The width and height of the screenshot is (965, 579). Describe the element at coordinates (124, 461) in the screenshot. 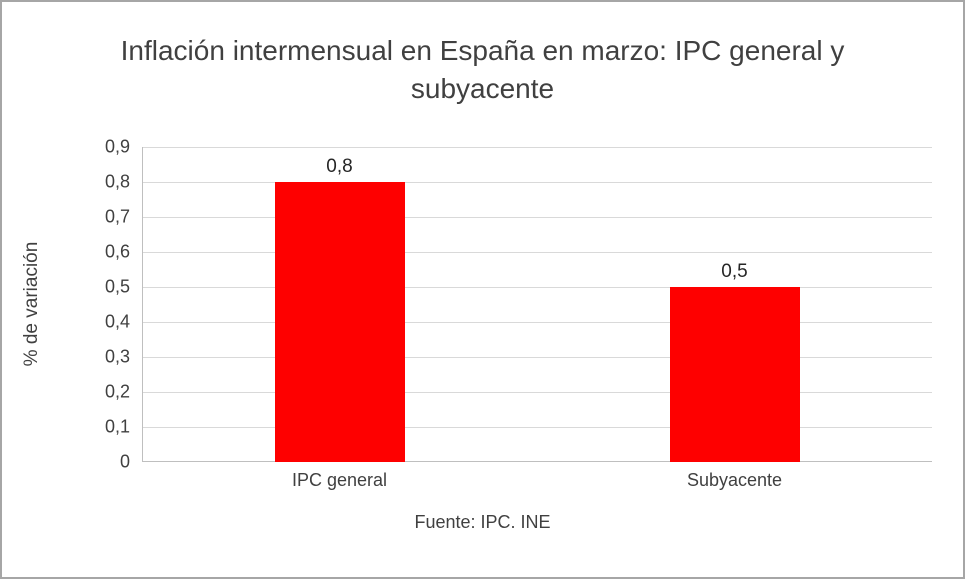

I see `y-axis-tick-label: 0` at that location.